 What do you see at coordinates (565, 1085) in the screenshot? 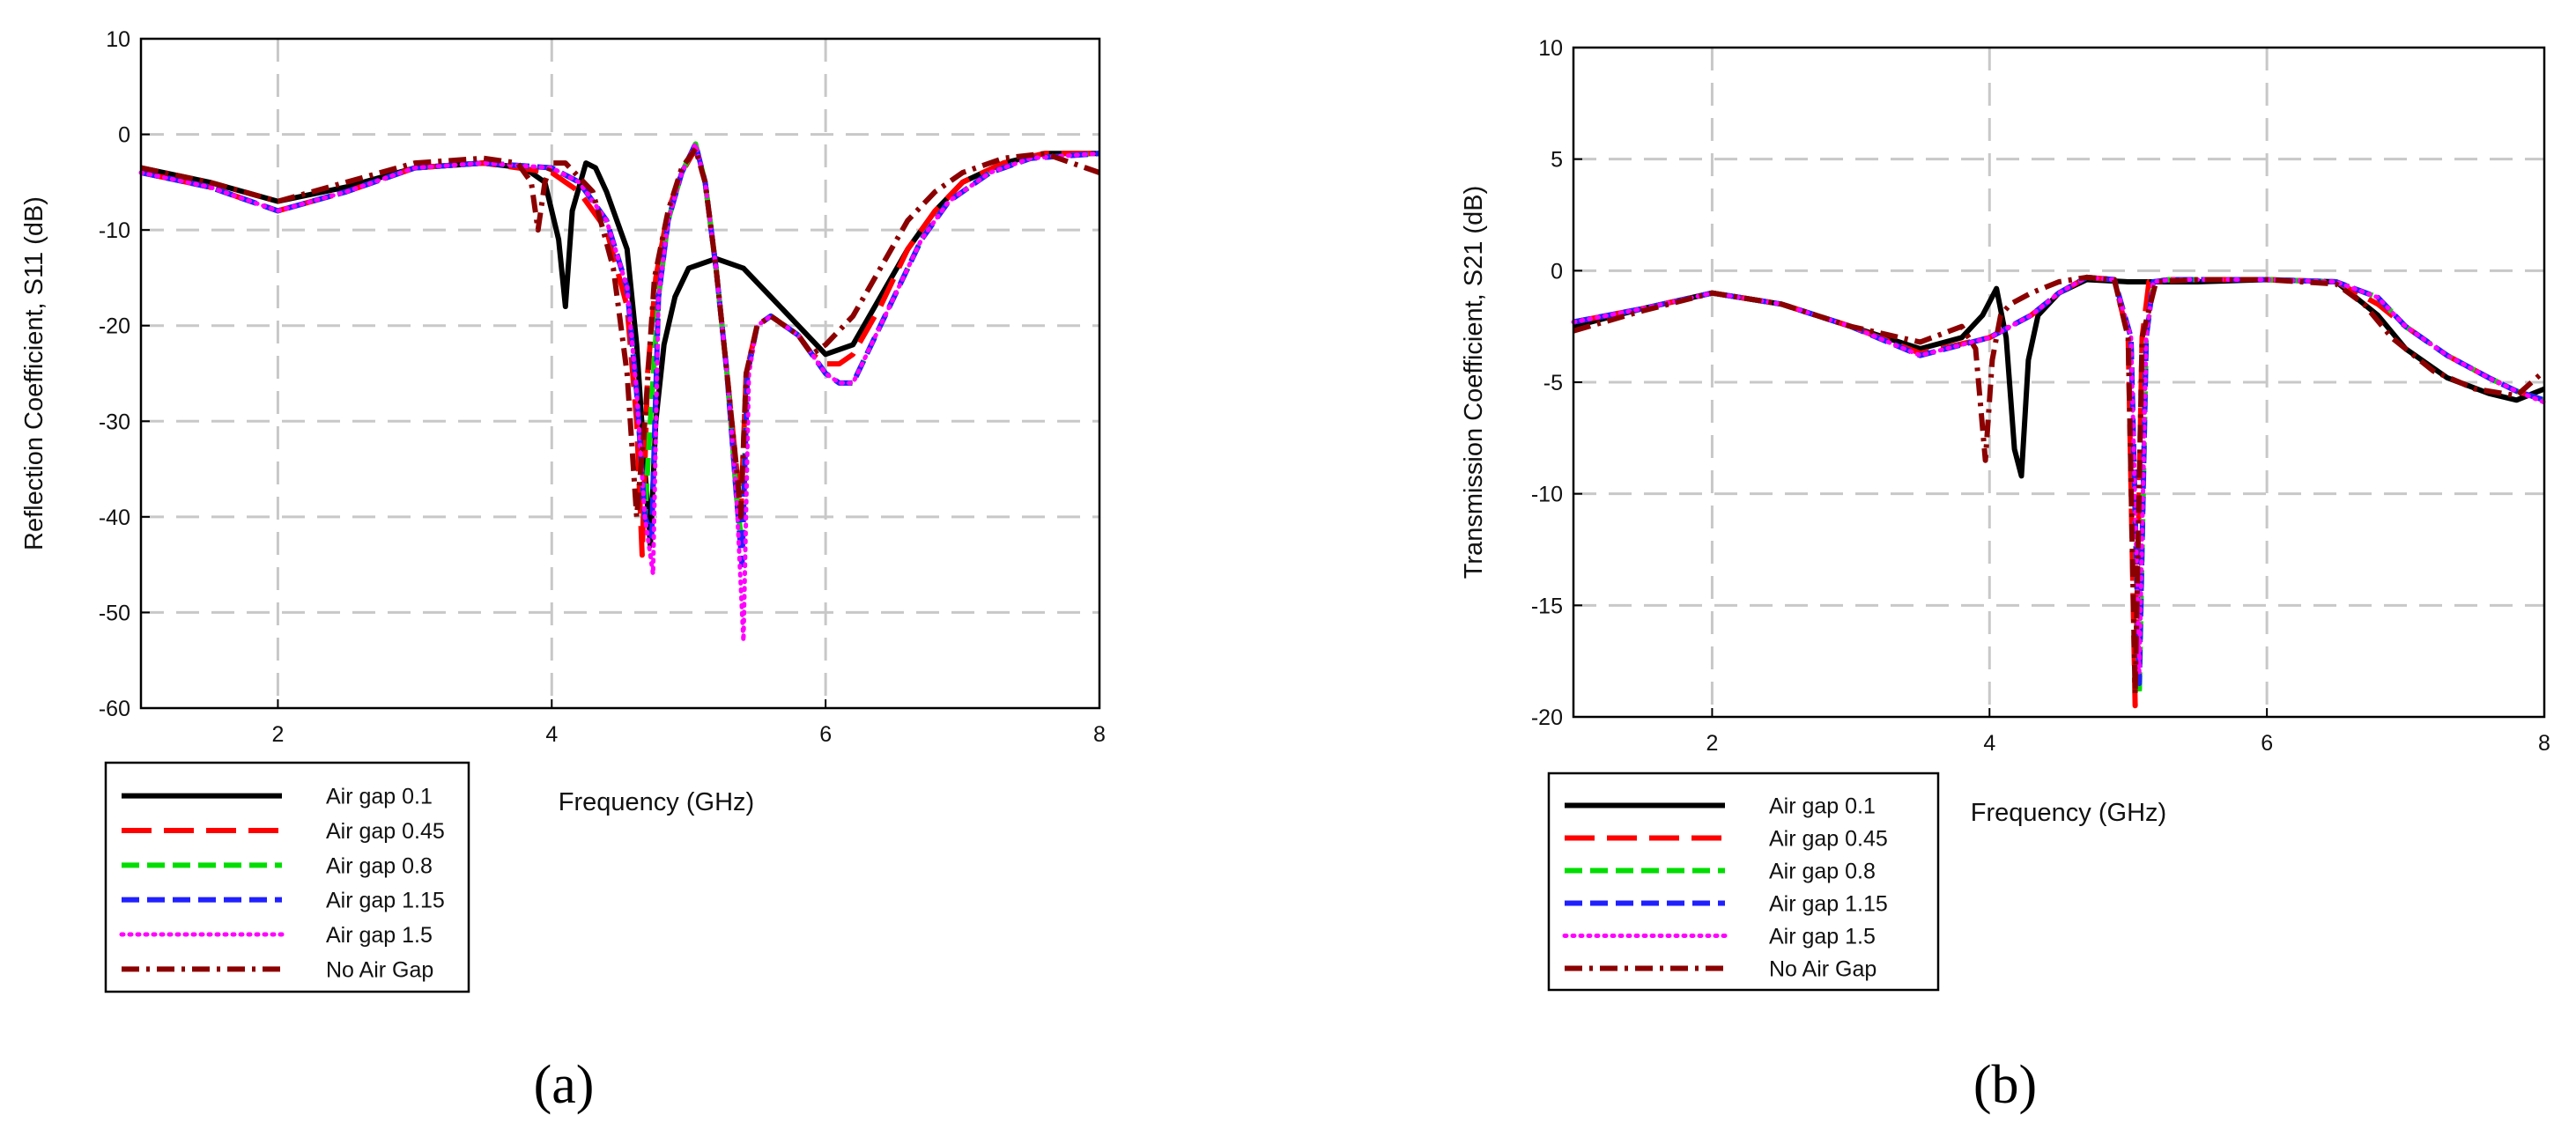
I see `panel-caption: (a)` at bounding box center [565, 1085].